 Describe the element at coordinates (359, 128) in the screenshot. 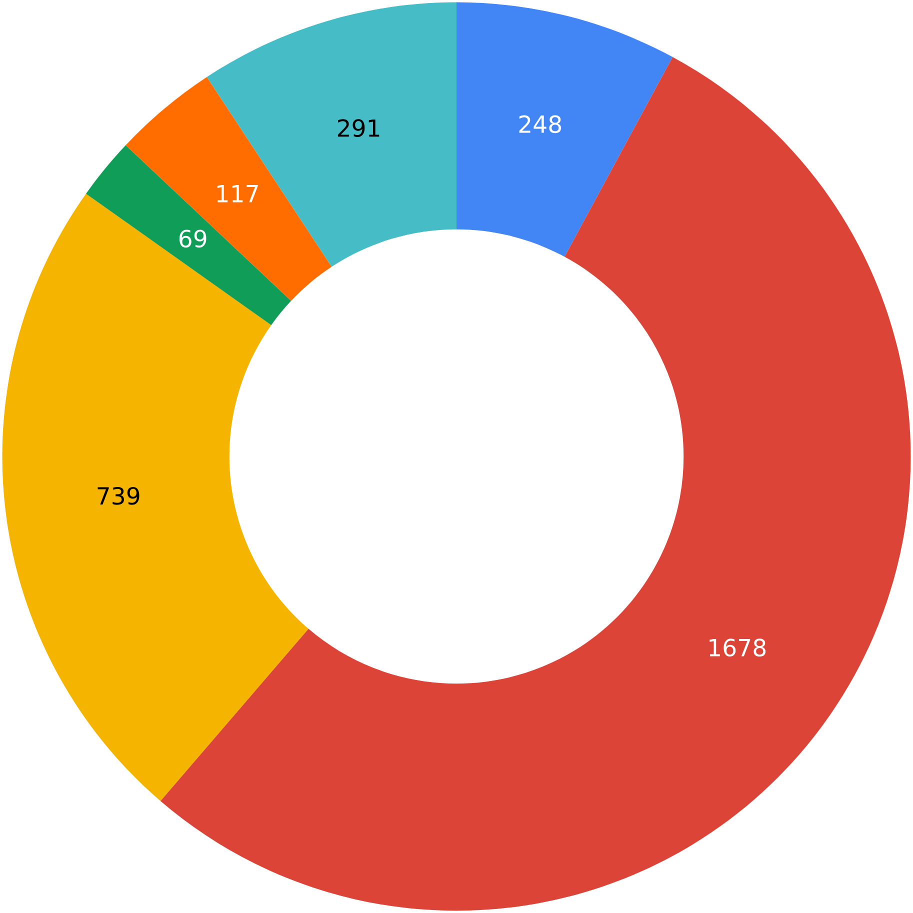

I see `data-label: 291` at that location.